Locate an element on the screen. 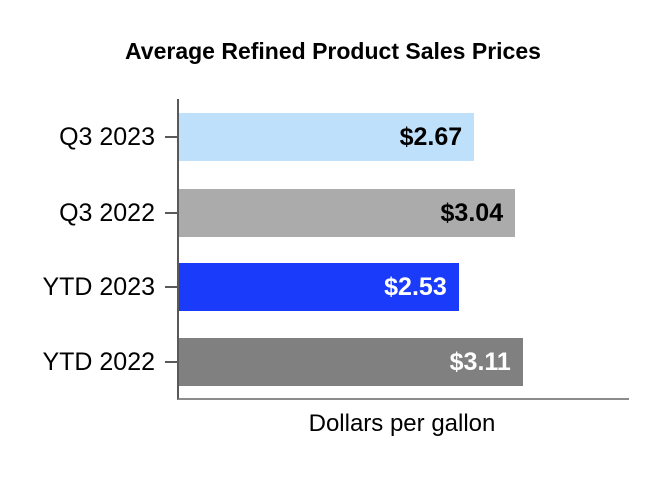 This screenshot has height=480, width=666. bar-q3-2022: $3.04 is located at coordinates (347, 213).